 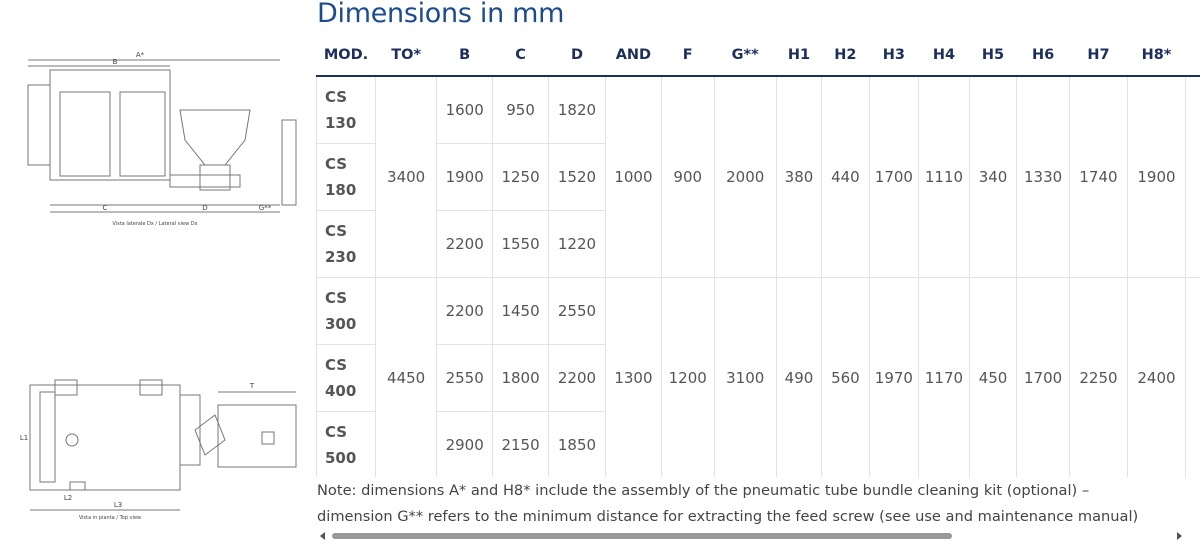 What do you see at coordinates (799, 56) in the screenshot?
I see `column-header: H1` at bounding box center [799, 56].